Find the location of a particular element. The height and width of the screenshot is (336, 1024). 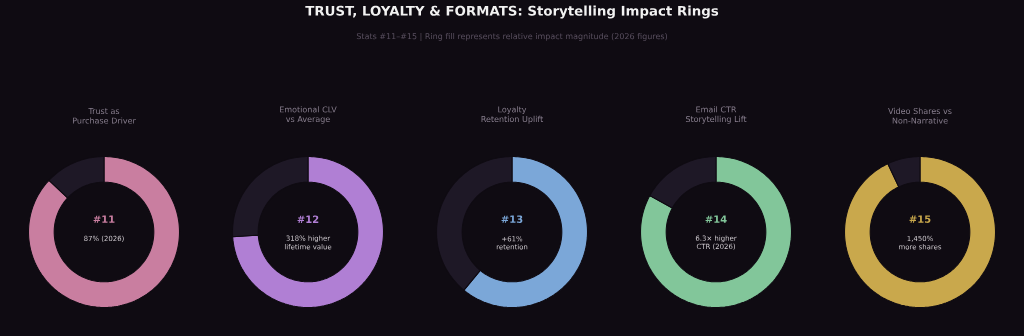

chart-title: Video Shares vs Non-Narrative is located at coordinates (920, 115).